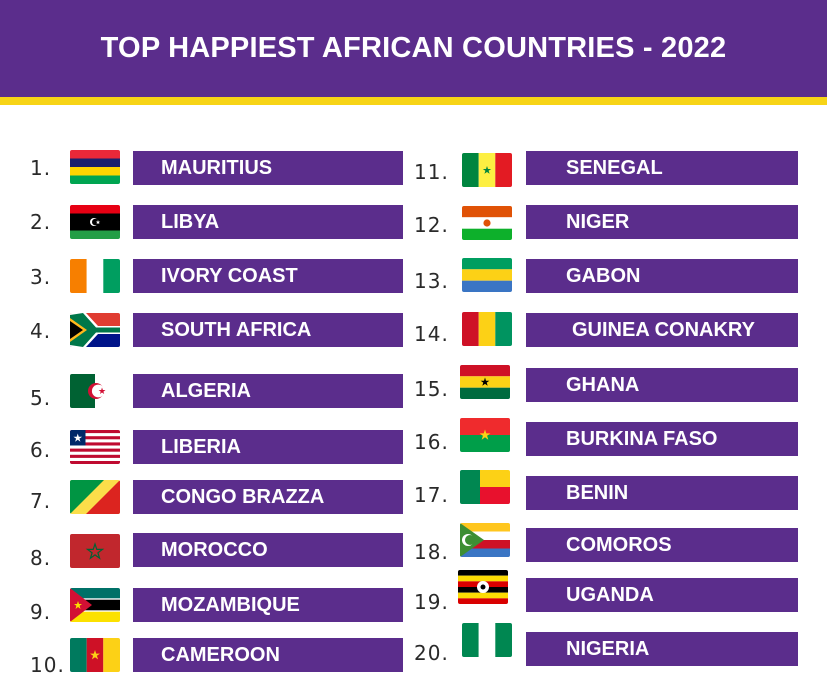 The height and width of the screenshot is (687, 827). I want to click on rank-label: 9., so click(41, 612).